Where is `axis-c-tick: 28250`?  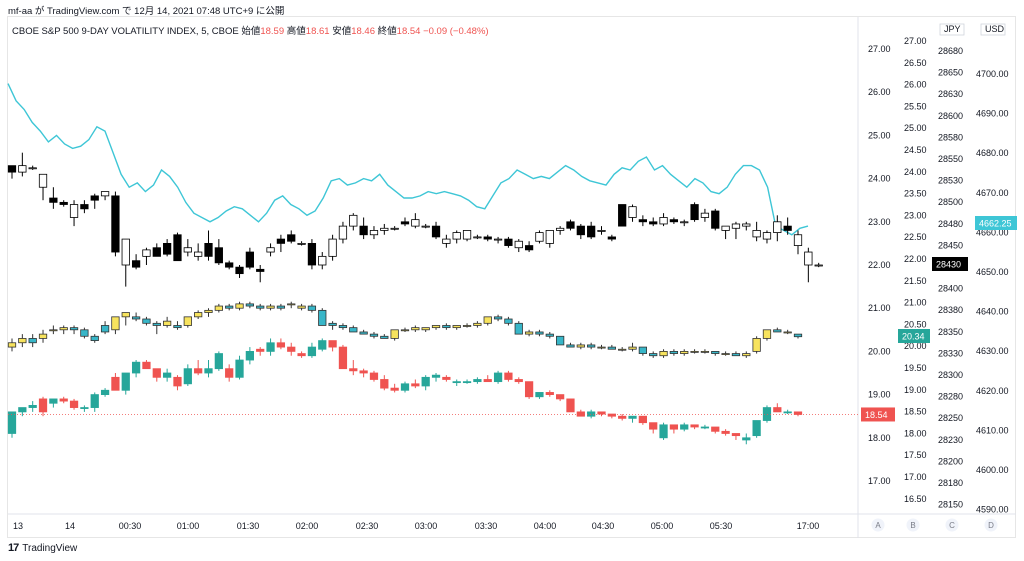
axis-c-tick: 28250 is located at coordinates (950, 418).